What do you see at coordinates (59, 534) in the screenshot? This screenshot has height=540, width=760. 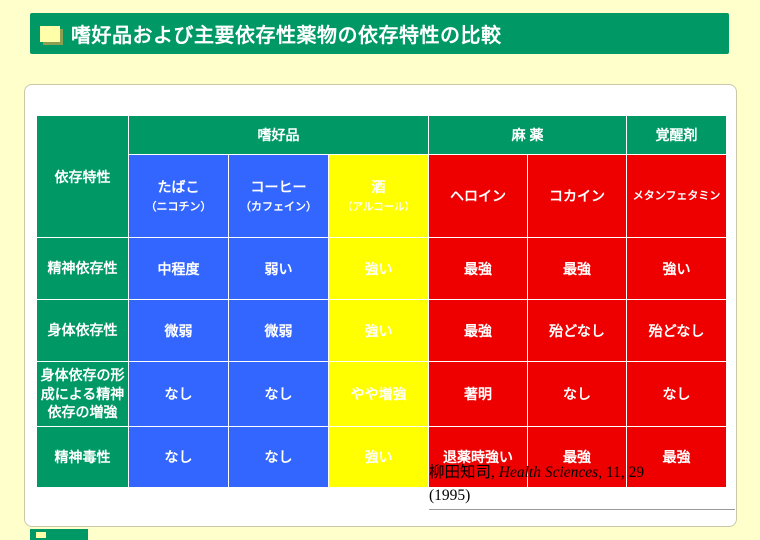 I see `next-slide-peek` at bounding box center [59, 534].